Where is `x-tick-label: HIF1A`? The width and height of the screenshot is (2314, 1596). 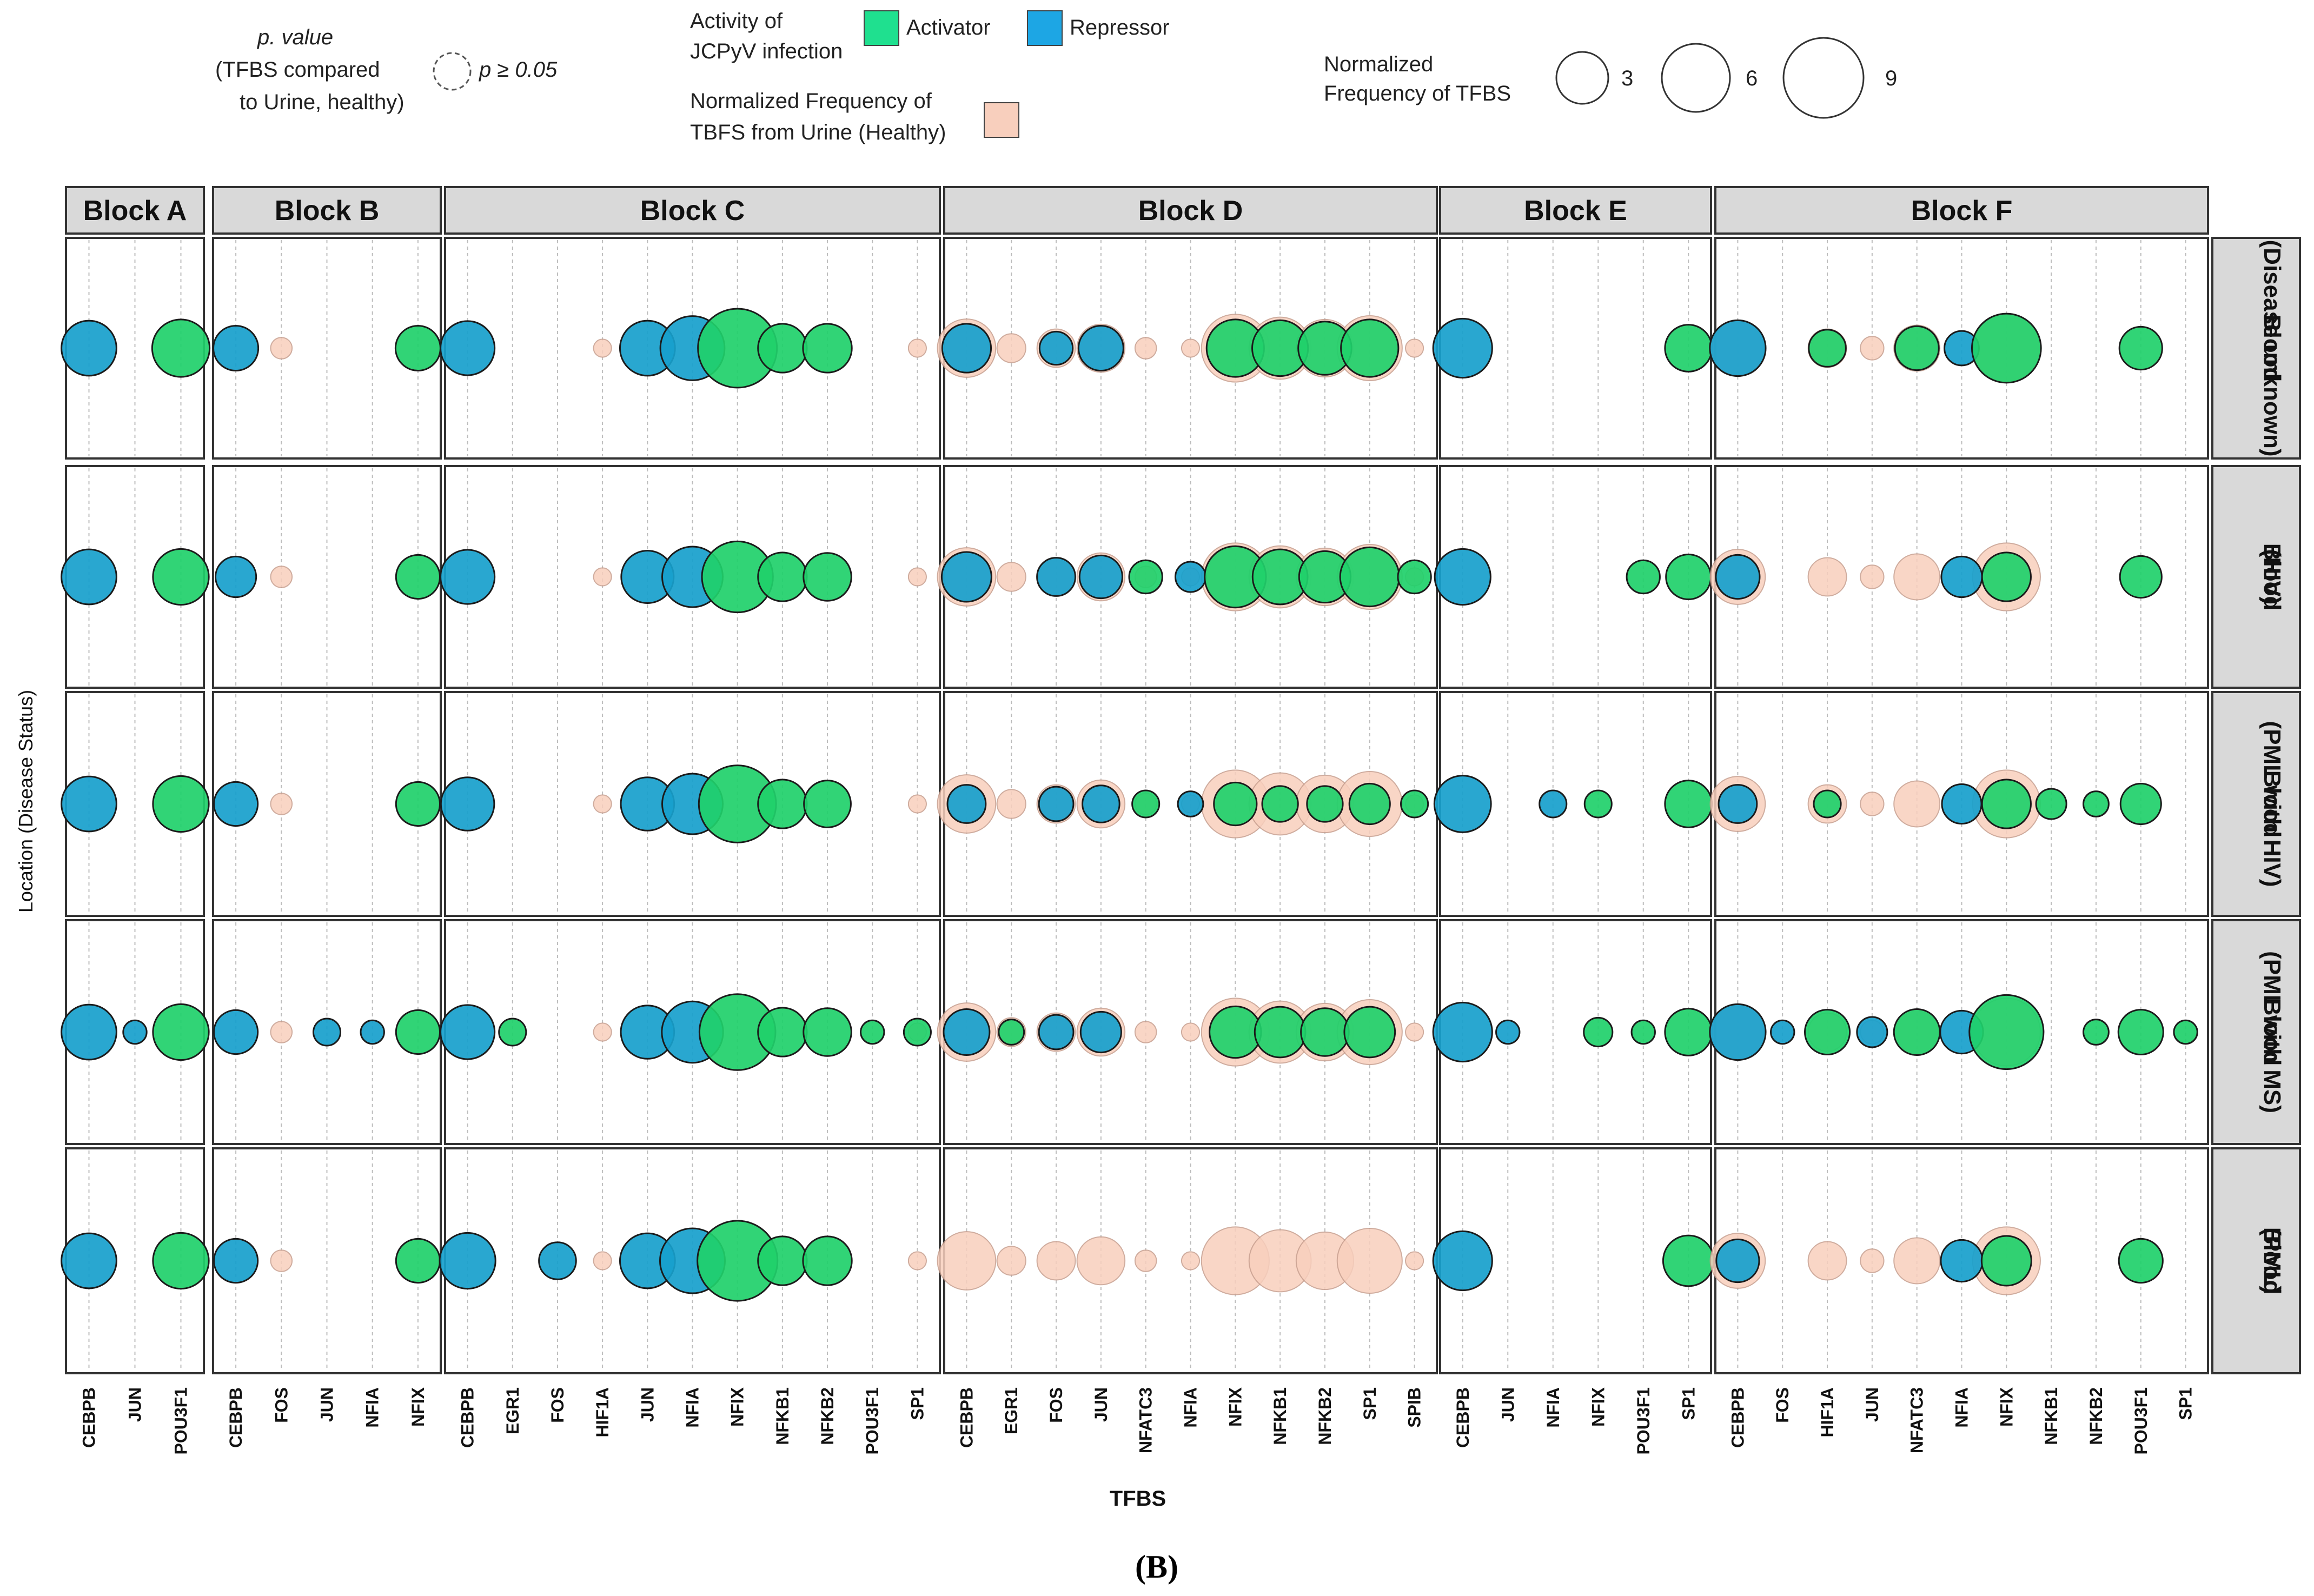 x-tick-label: HIF1A is located at coordinates (1828, 1412).